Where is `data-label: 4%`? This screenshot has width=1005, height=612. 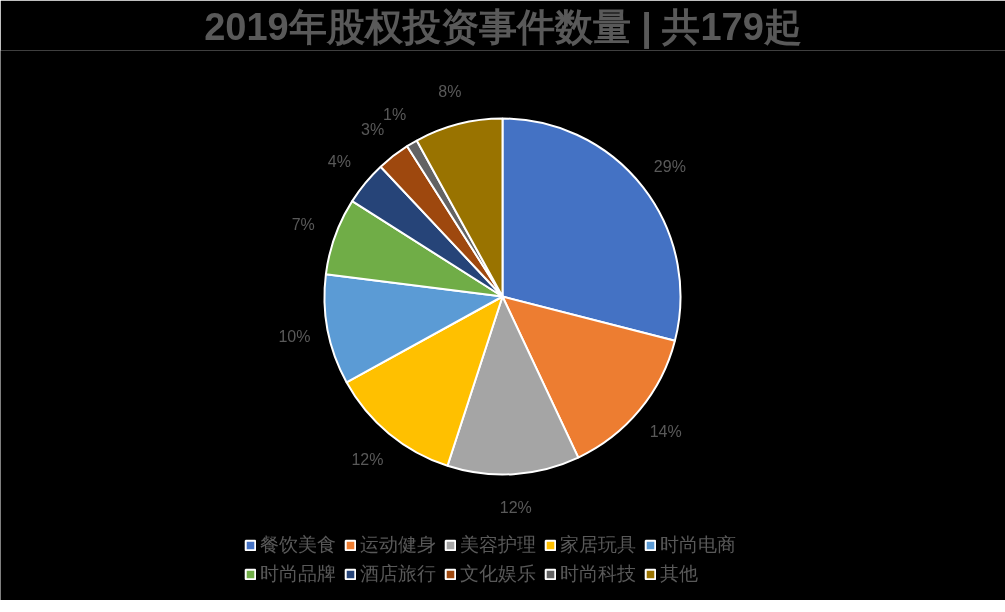 data-label: 4% is located at coordinates (339, 161).